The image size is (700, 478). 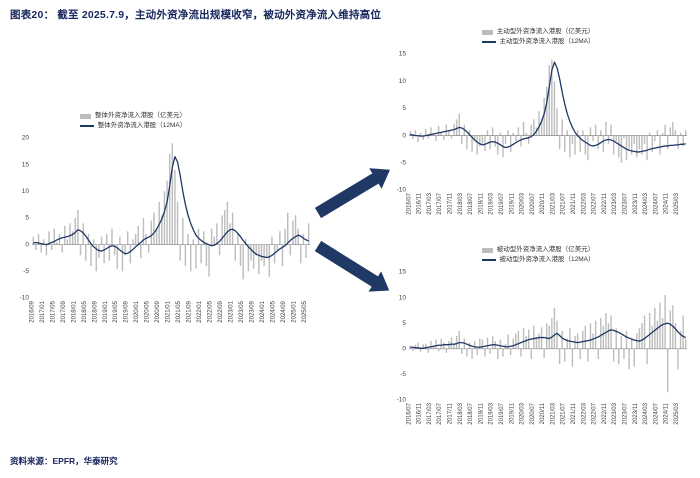 What do you see at coordinates (487, 32) in the screenshot?
I see `bar-swatch-icon` at bounding box center [487, 32].